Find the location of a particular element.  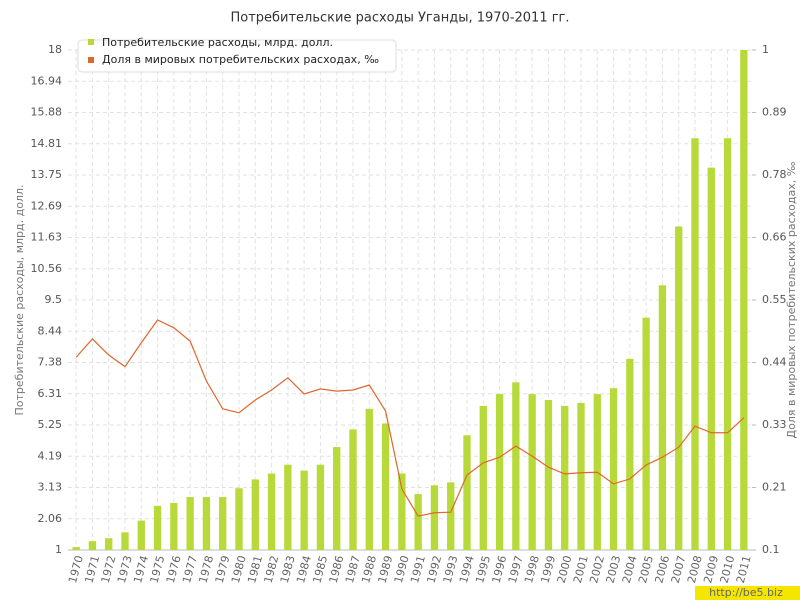

y-axis-label: Потребительские расходы, млрд. долл. is located at coordinates (19, 300).